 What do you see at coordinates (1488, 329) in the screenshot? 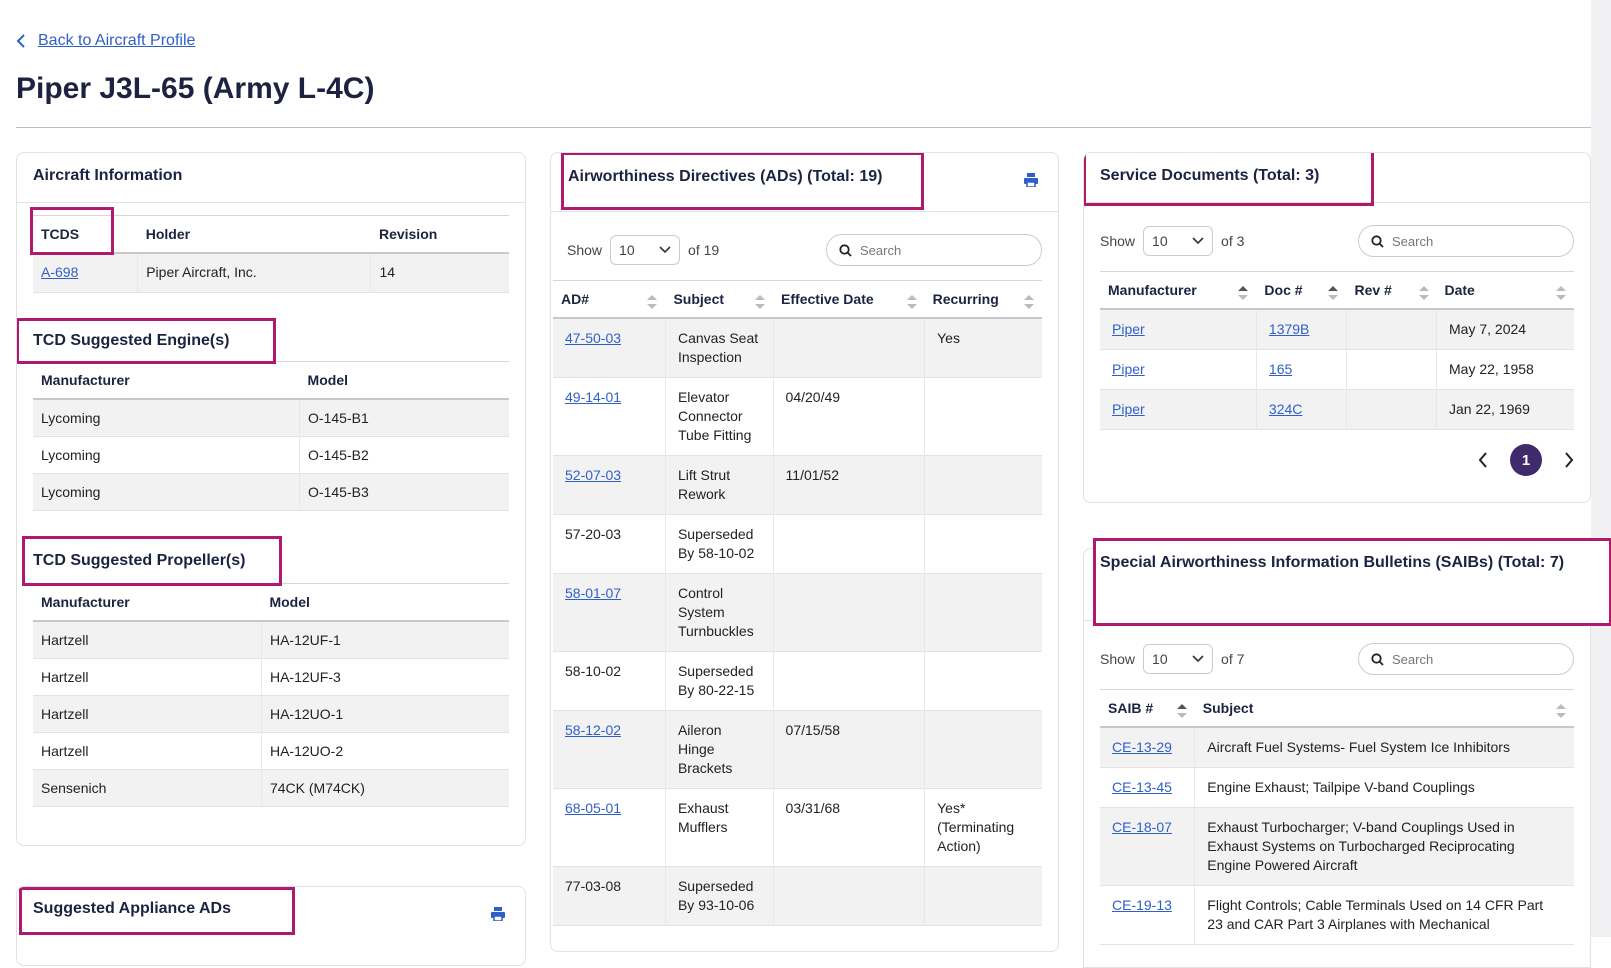
I see `cell-text: May 7, 2024` at bounding box center [1488, 329].